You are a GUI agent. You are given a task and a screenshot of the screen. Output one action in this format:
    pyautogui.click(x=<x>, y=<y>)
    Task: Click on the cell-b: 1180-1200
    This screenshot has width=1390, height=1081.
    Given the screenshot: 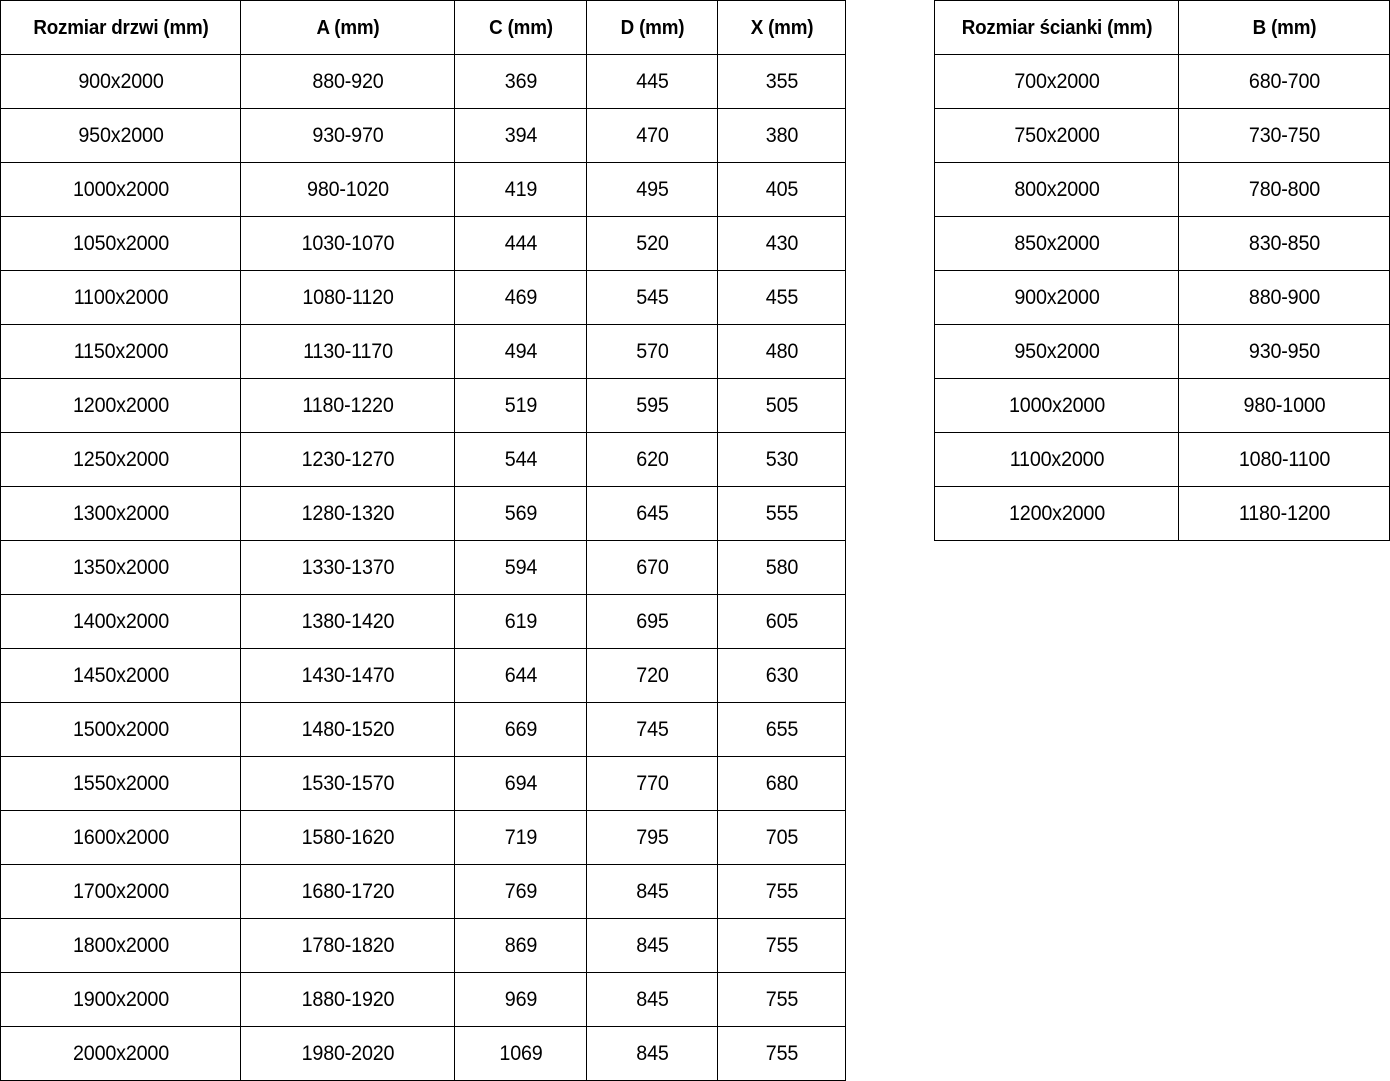 What is the action you would take?
    pyautogui.click(x=1284, y=513)
    